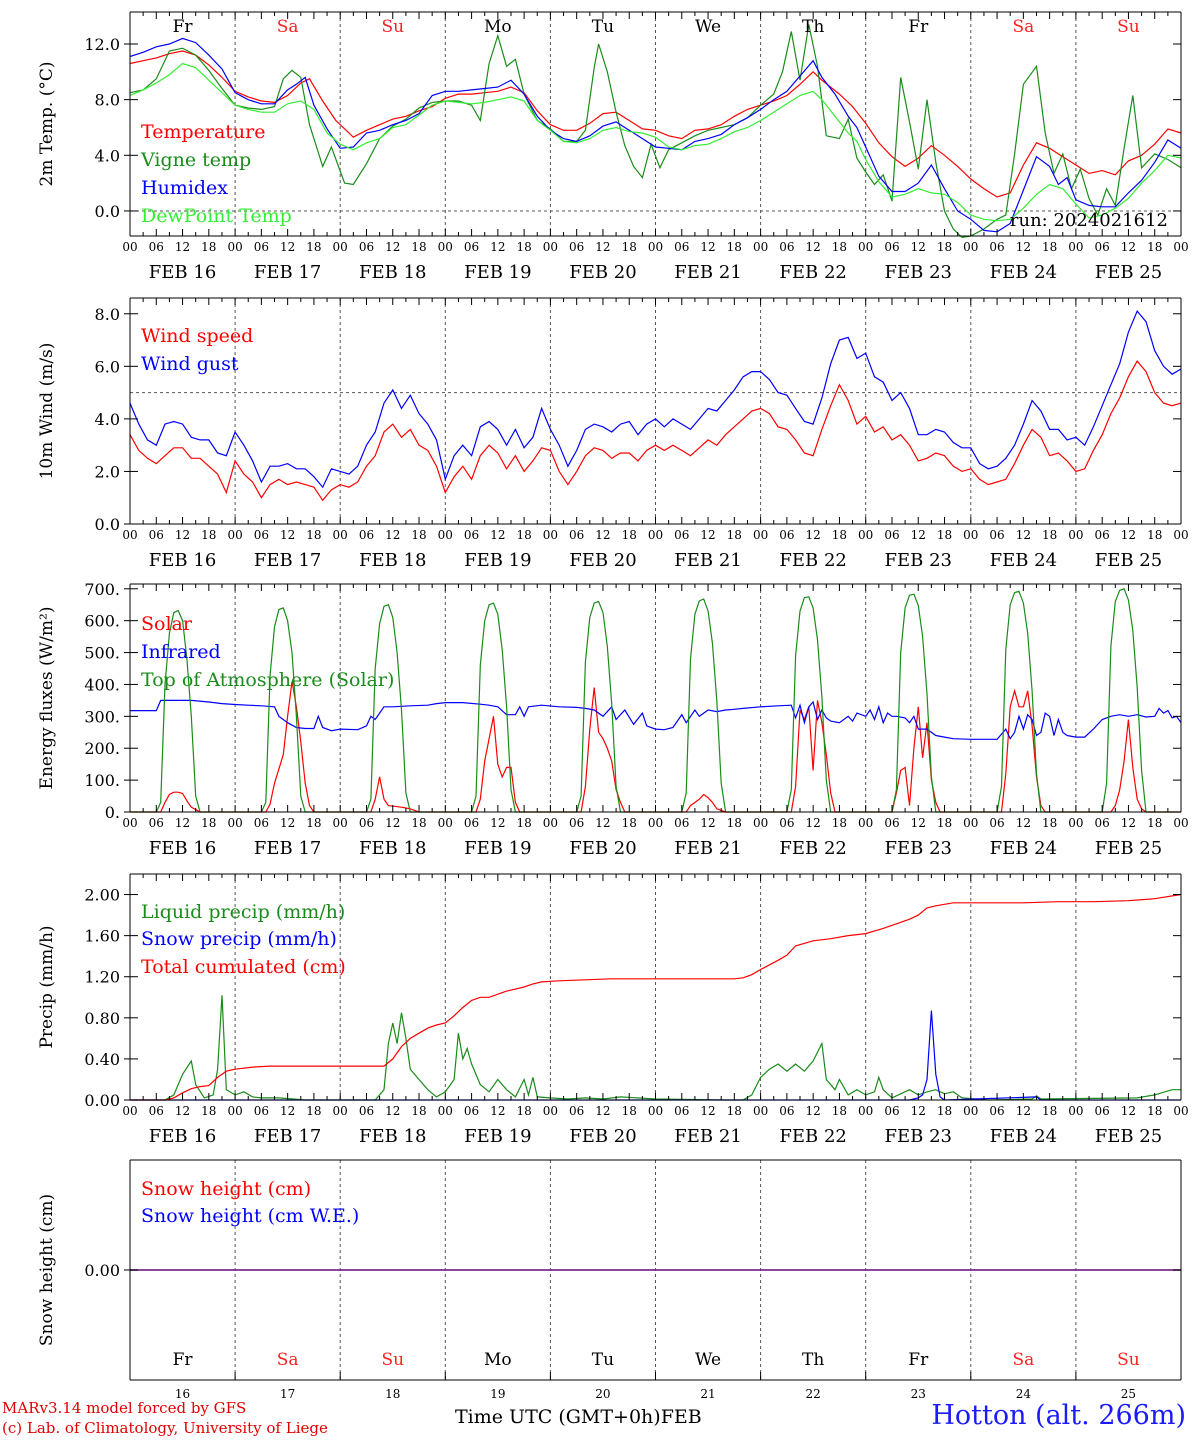 The height and width of the screenshot is (1440, 1194). Describe the element at coordinates (184, 188) in the screenshot. I see `legend-entry: Humidex` at that location.